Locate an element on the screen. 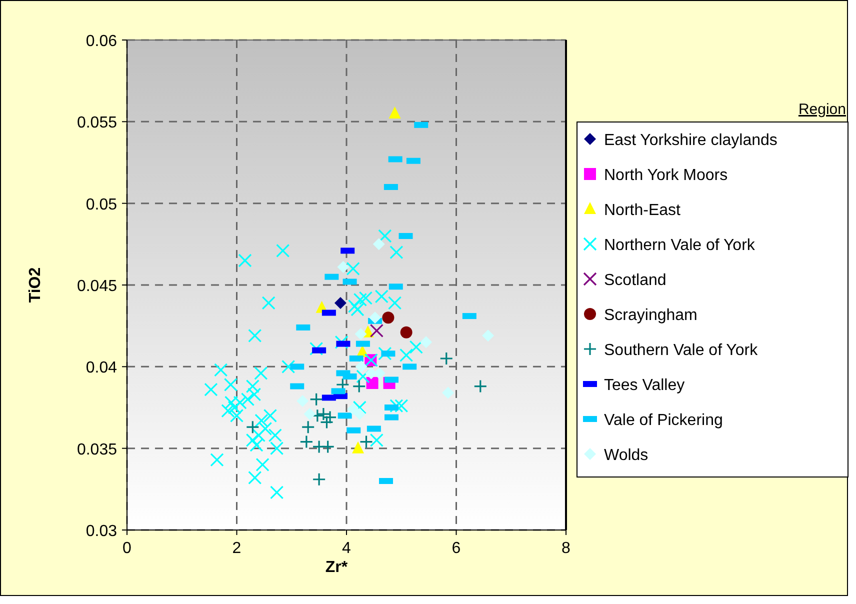  y-axis-title: TiO2 is located at coordinates (35, 285).